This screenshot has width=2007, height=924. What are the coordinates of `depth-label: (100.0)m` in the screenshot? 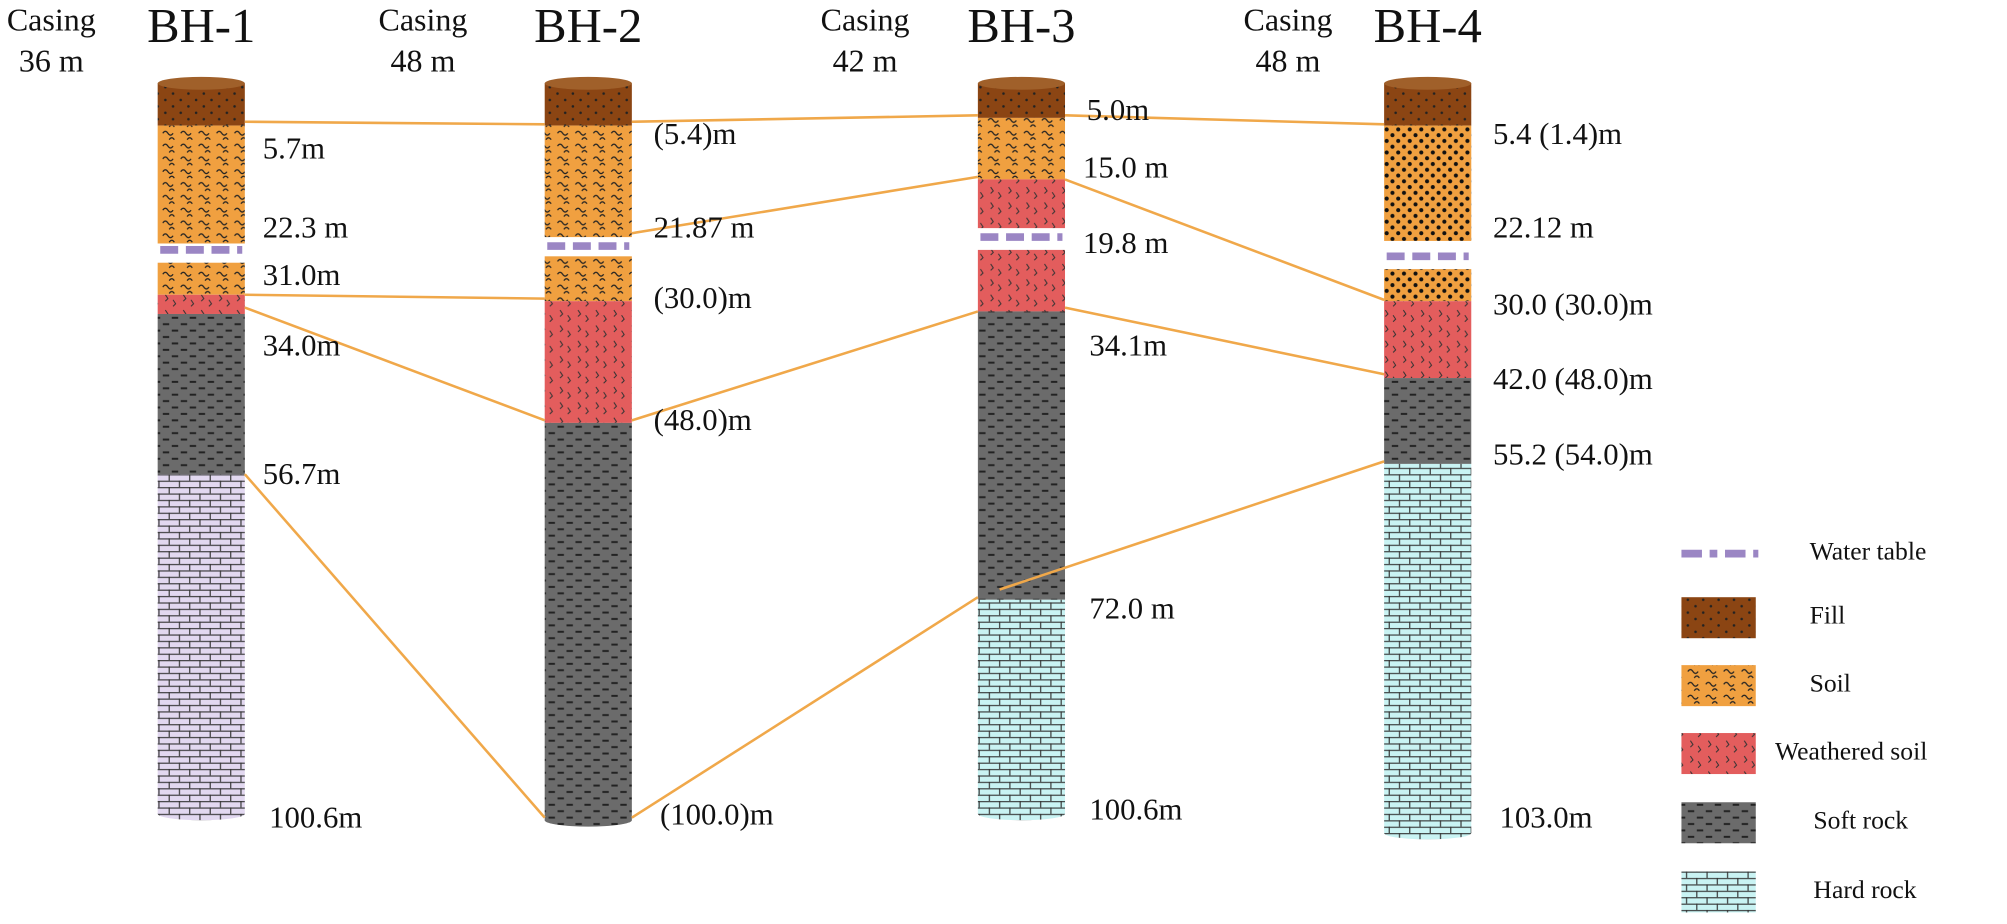 It's located at (717, 815).